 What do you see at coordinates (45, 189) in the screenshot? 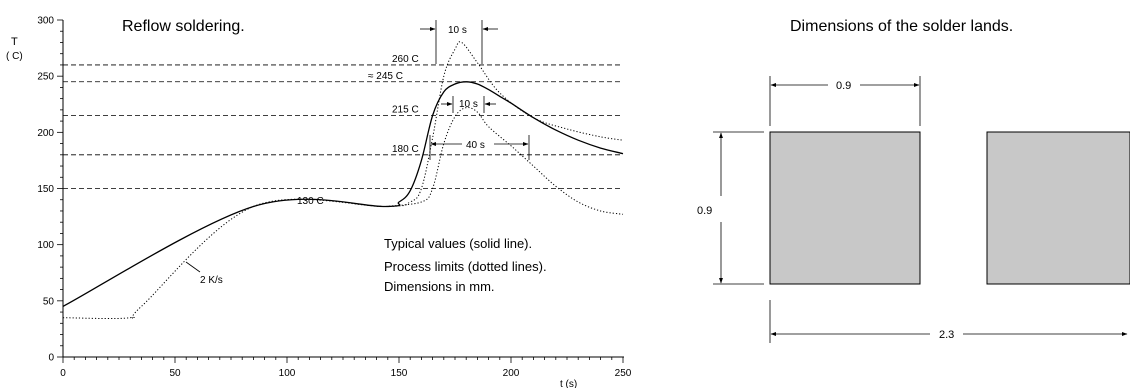
I see `y-tick-label: 150` at bounding box center [45, 189].